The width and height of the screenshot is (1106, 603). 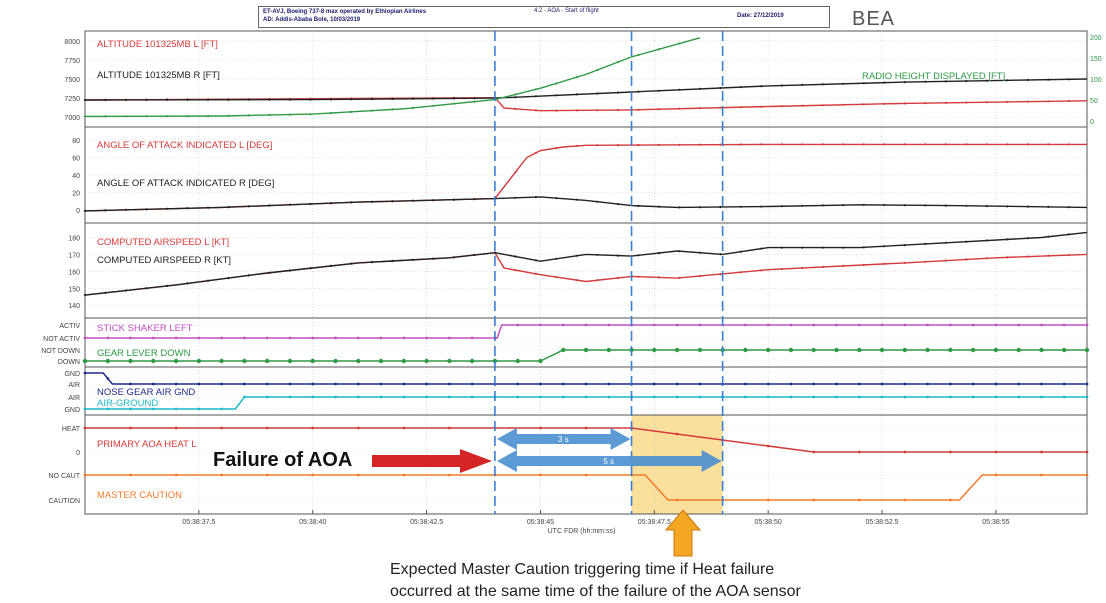 What do you see at coordinates (72, 410) in the screenshot?
I see `state-label: GND` at bounding box center [72, 410].